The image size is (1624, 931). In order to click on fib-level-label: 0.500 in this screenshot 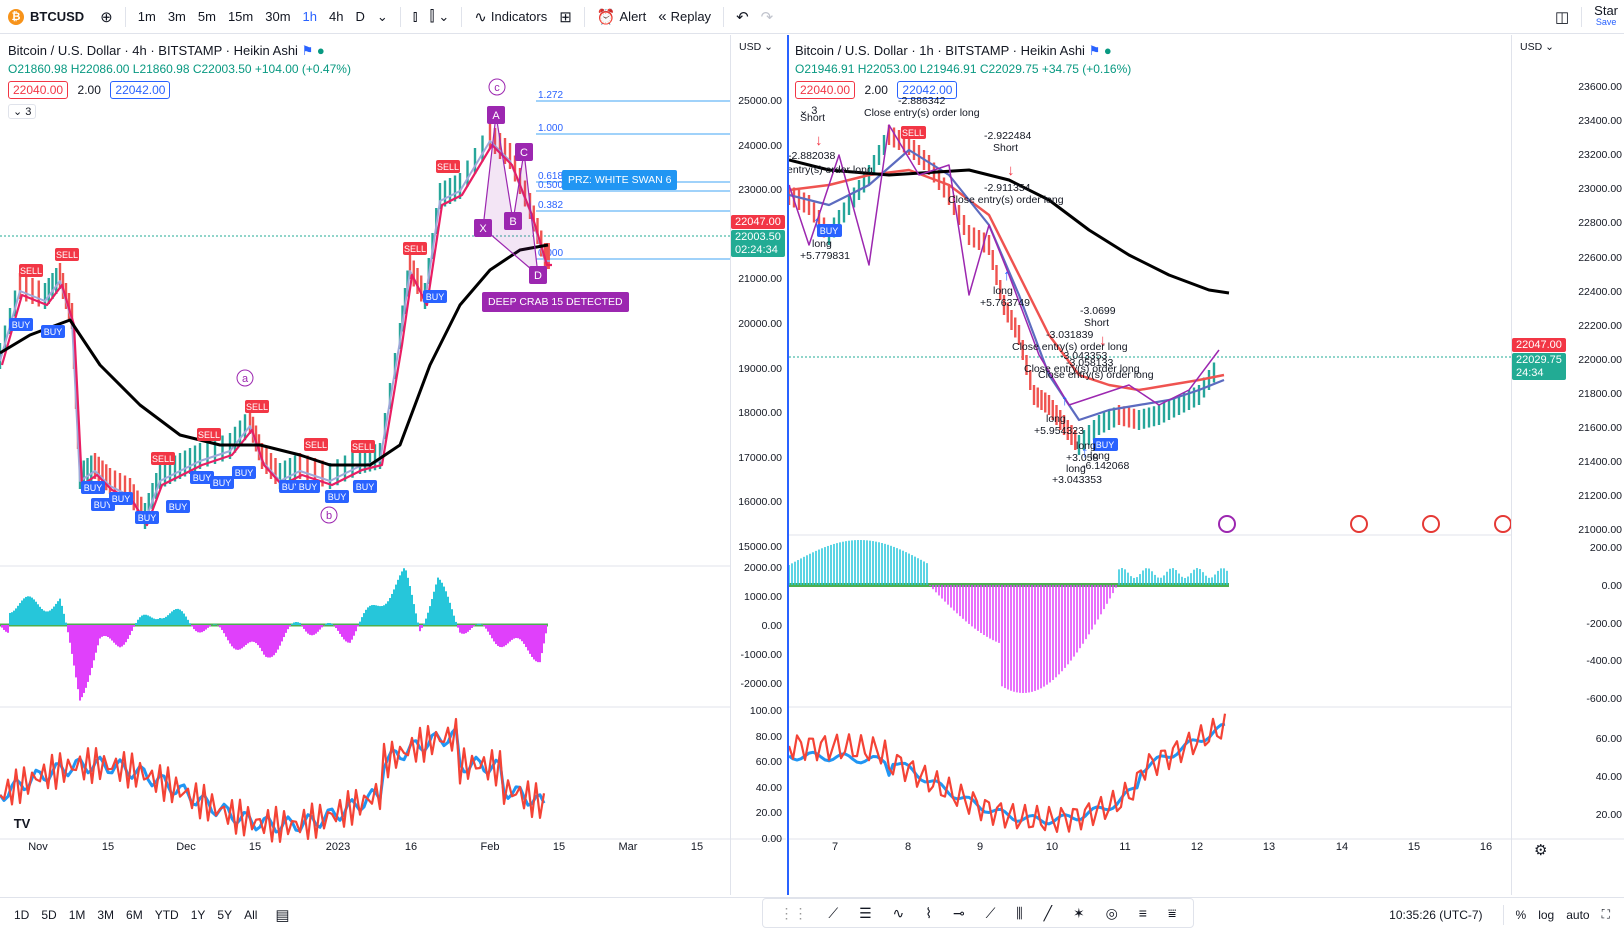, I will do `click(550, 185)`.